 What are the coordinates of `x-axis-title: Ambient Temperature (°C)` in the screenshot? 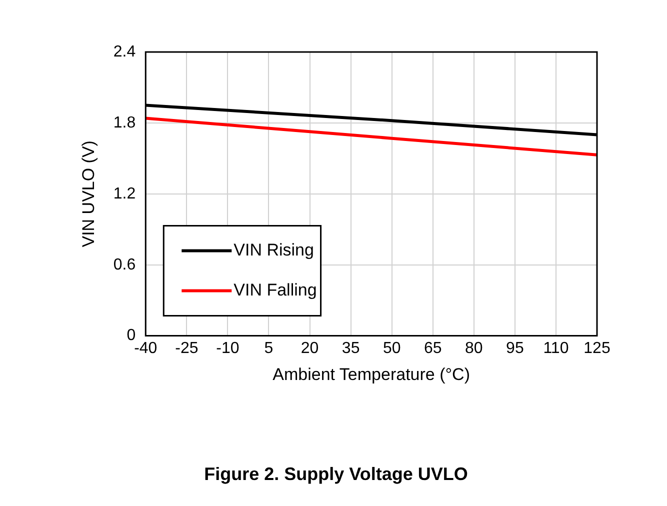 It's located at (371, 374).